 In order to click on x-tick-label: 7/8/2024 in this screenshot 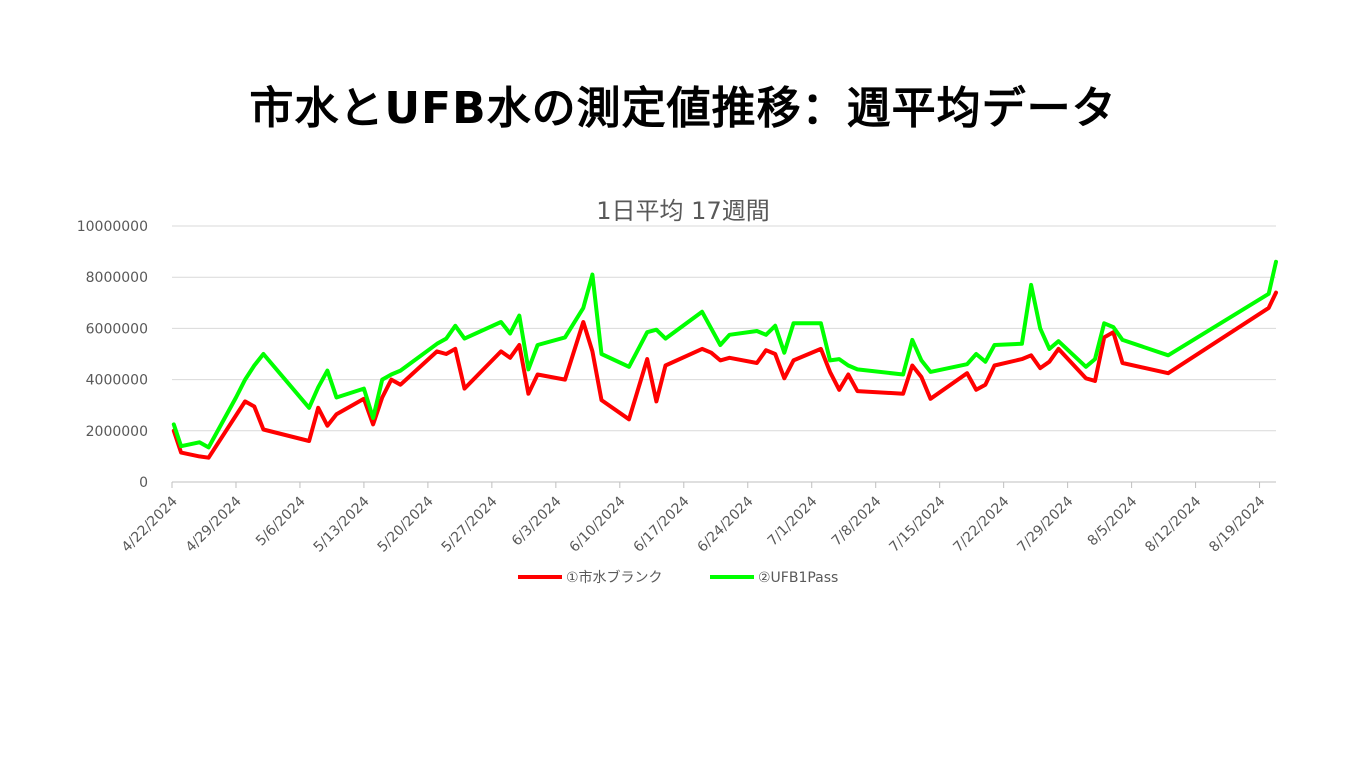, I will do `click(857, 521)`.